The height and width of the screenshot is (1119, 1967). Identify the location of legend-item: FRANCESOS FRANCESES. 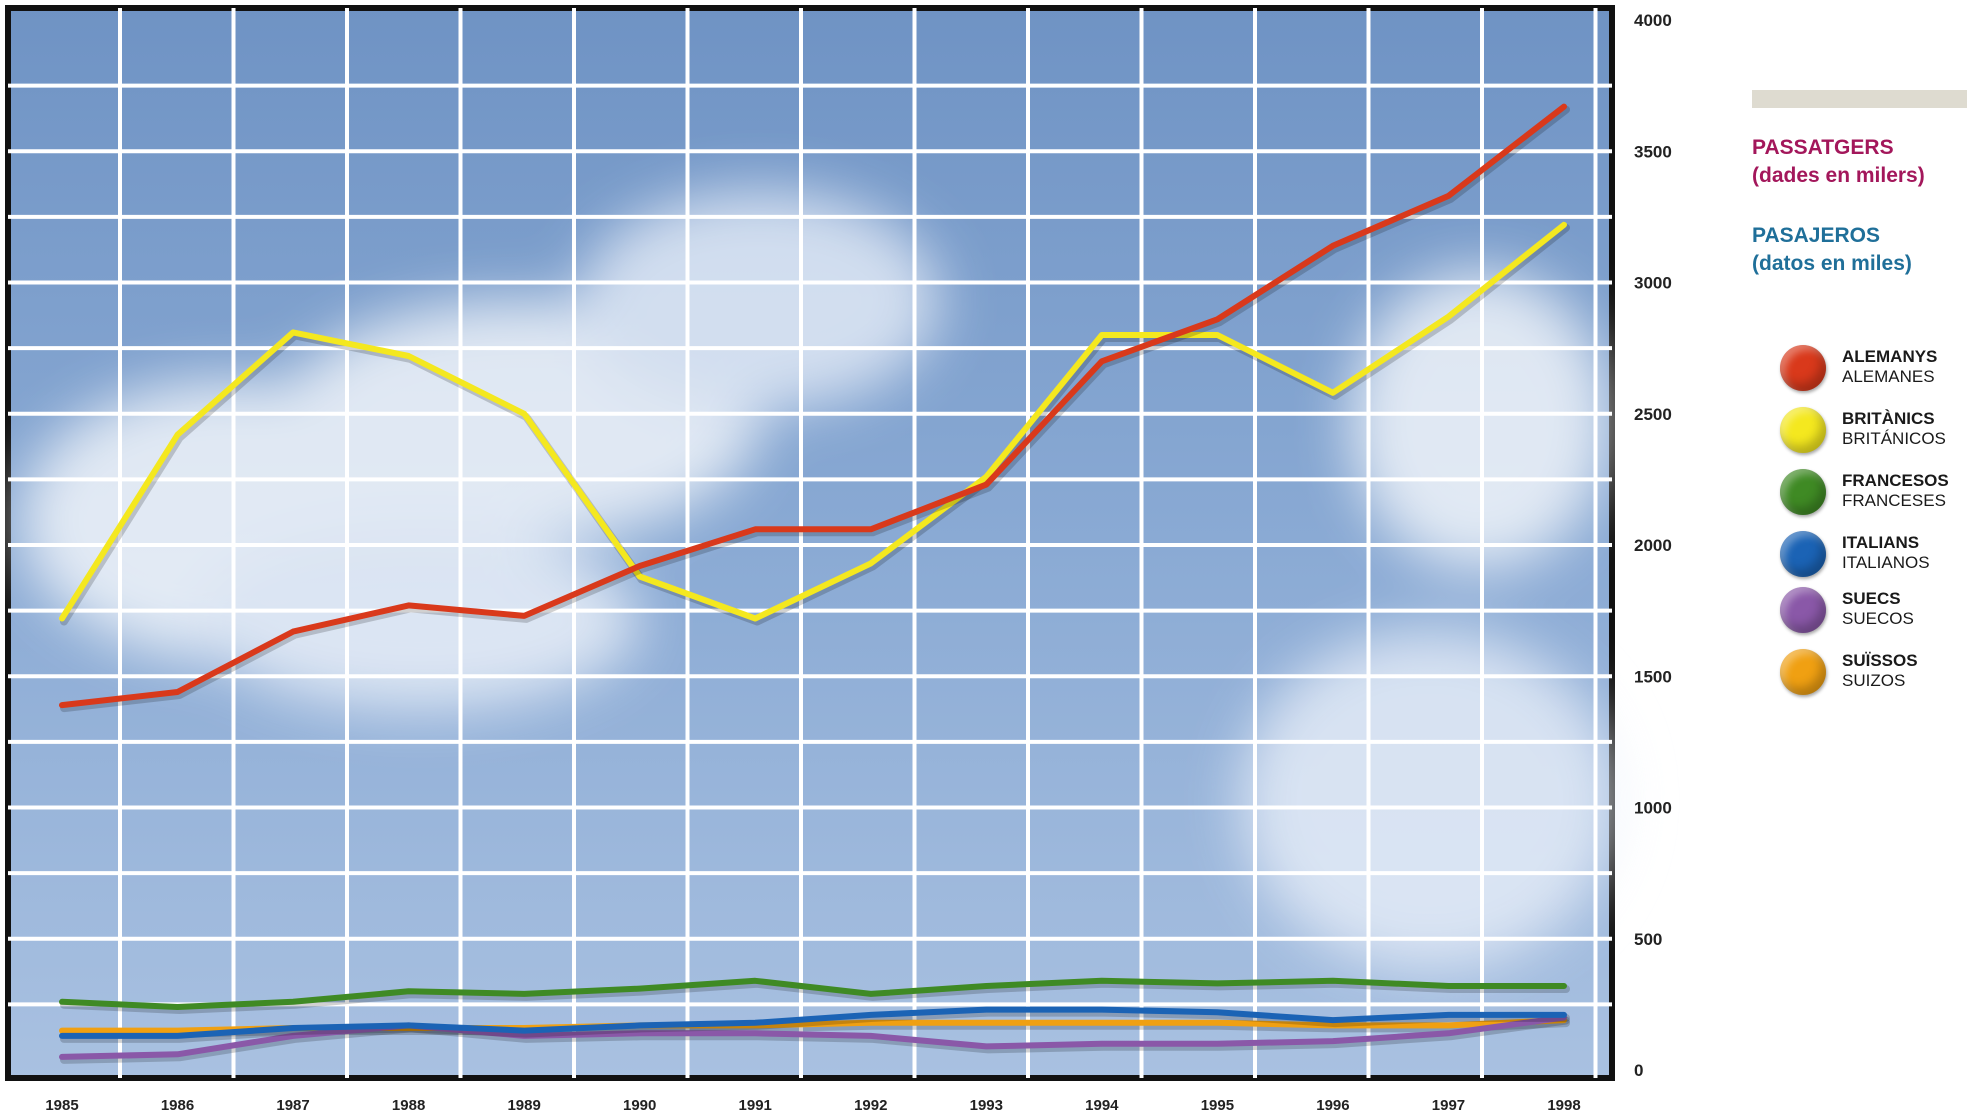
(1873, 493).